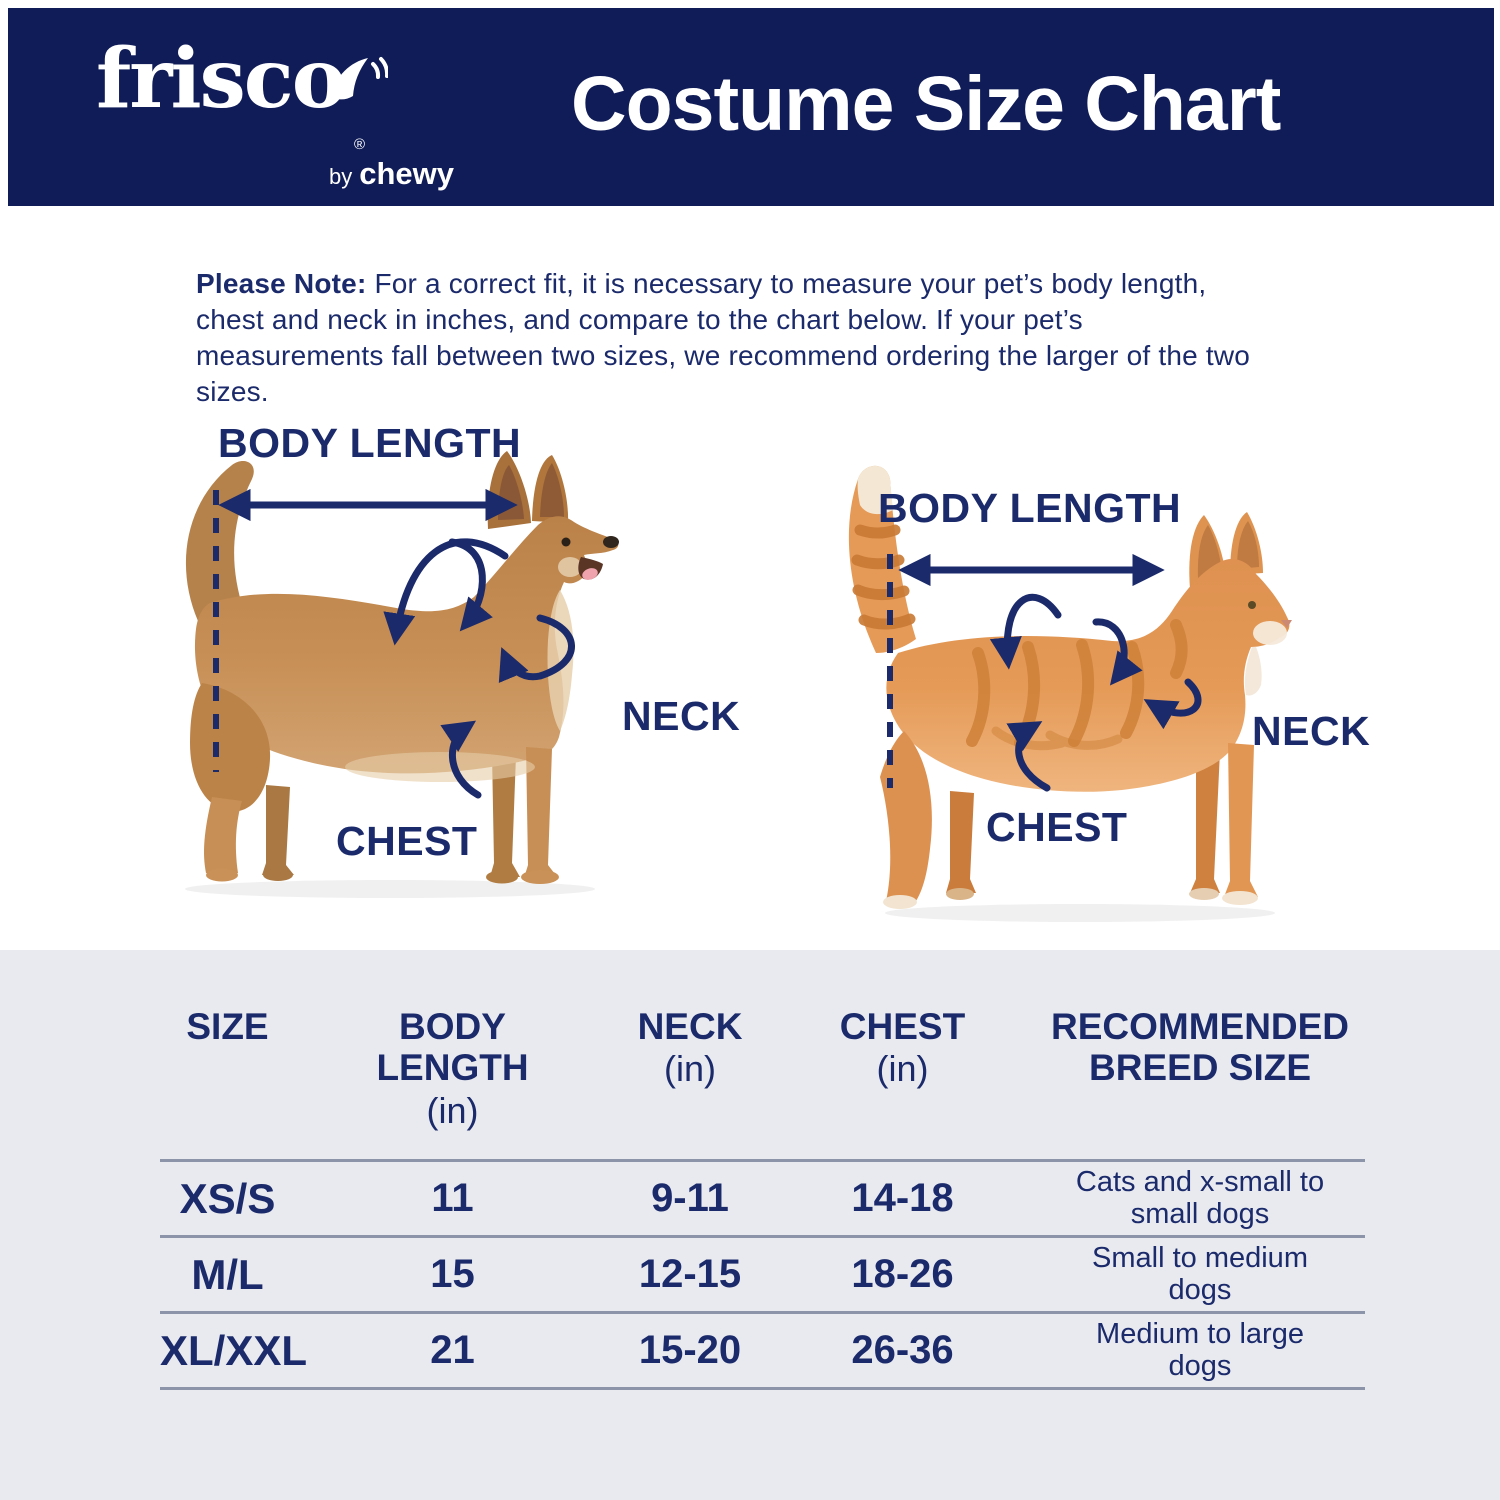 The height and width of the screenshot is (1500, 1500). I want to click on cat-body-length-label: BODY LENGTH, so click(1030, 508).